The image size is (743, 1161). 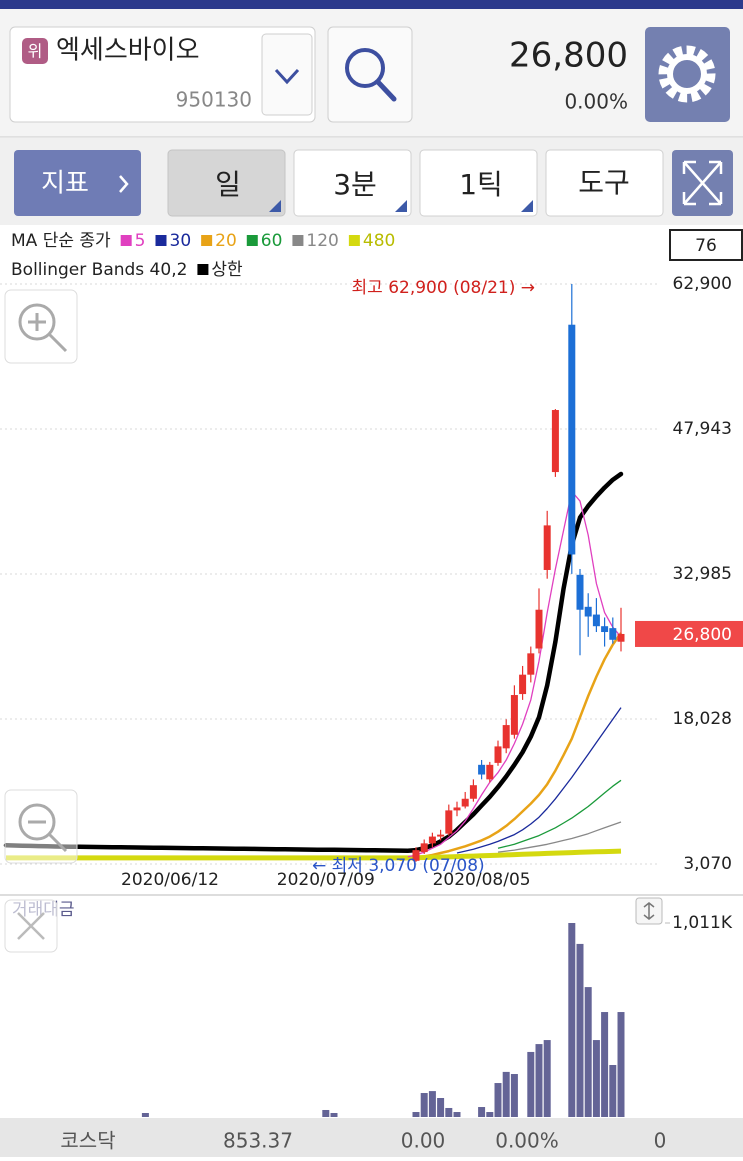 I want to click on y-tick-label: 32,985, so click(x=702, y=574).